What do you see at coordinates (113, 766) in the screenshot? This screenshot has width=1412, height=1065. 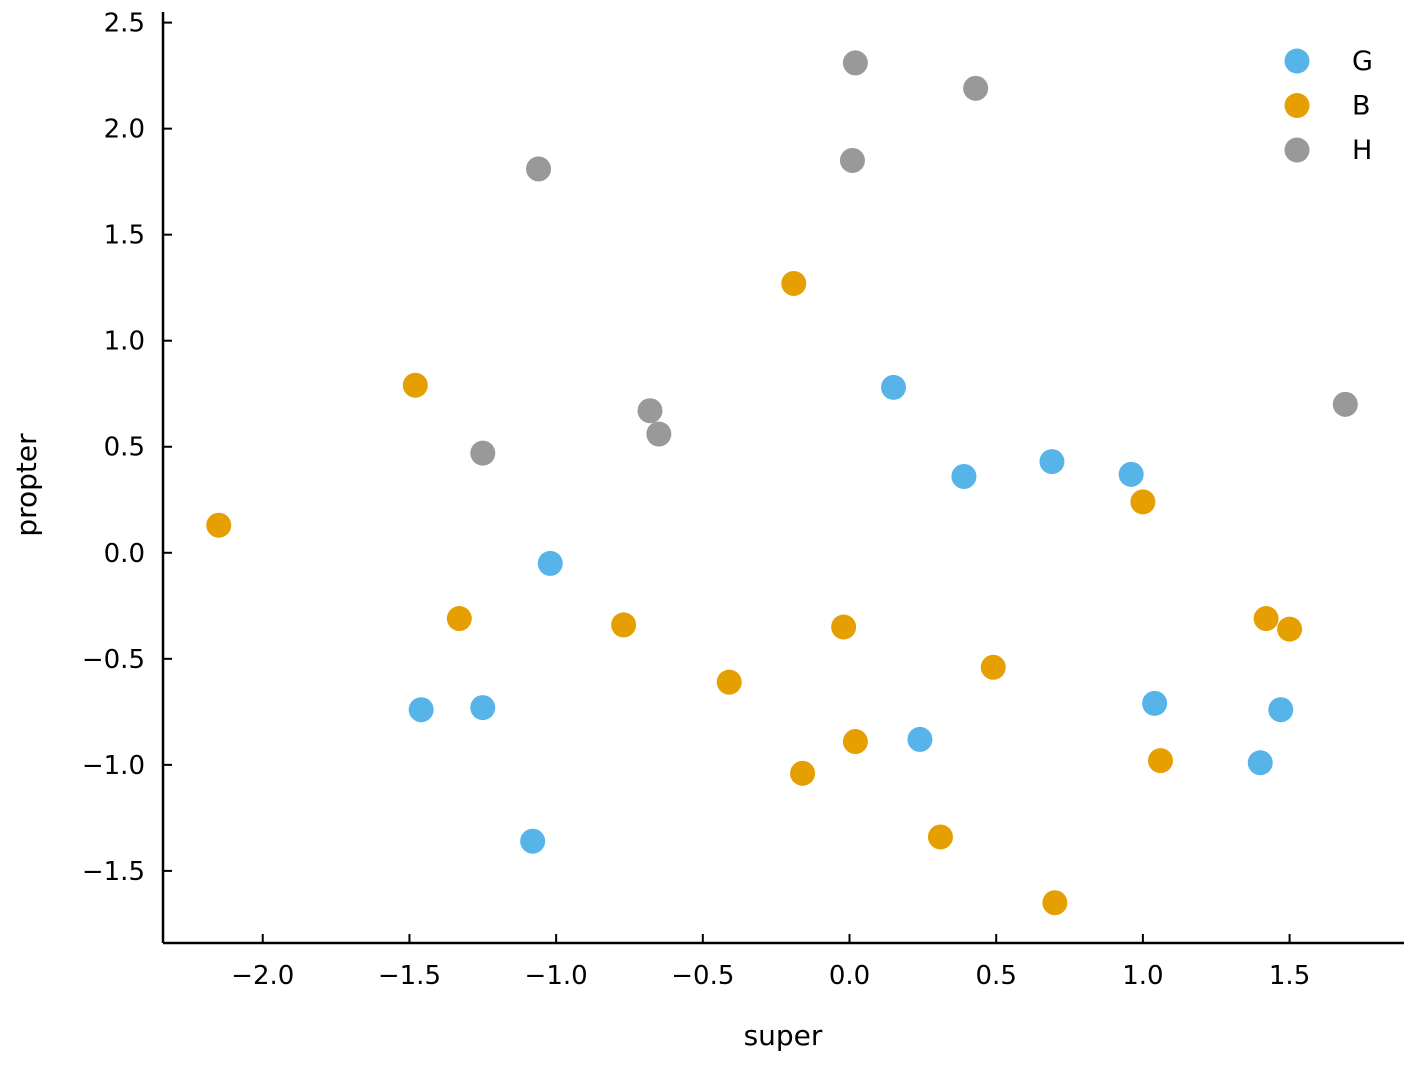 I see `y-tick-label: −1.0` at bounding box center [113, 766].